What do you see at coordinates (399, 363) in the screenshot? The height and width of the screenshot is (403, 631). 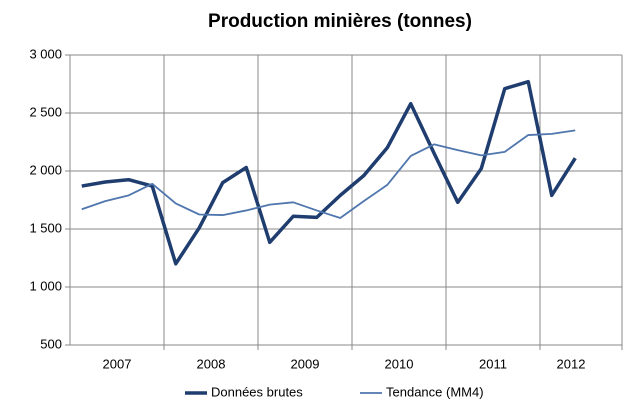 I see `x-tick-label: 2010` at bounding box center [399, 363].